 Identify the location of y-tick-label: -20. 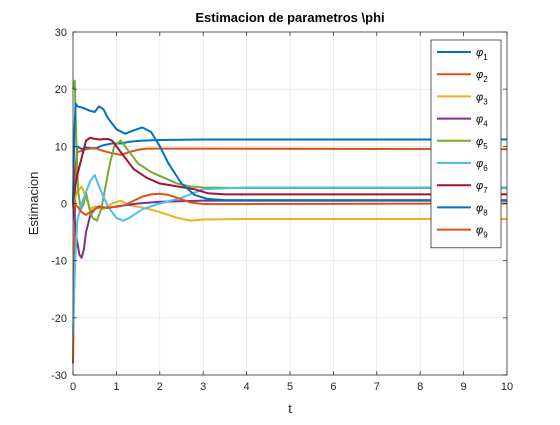
(59, 319).